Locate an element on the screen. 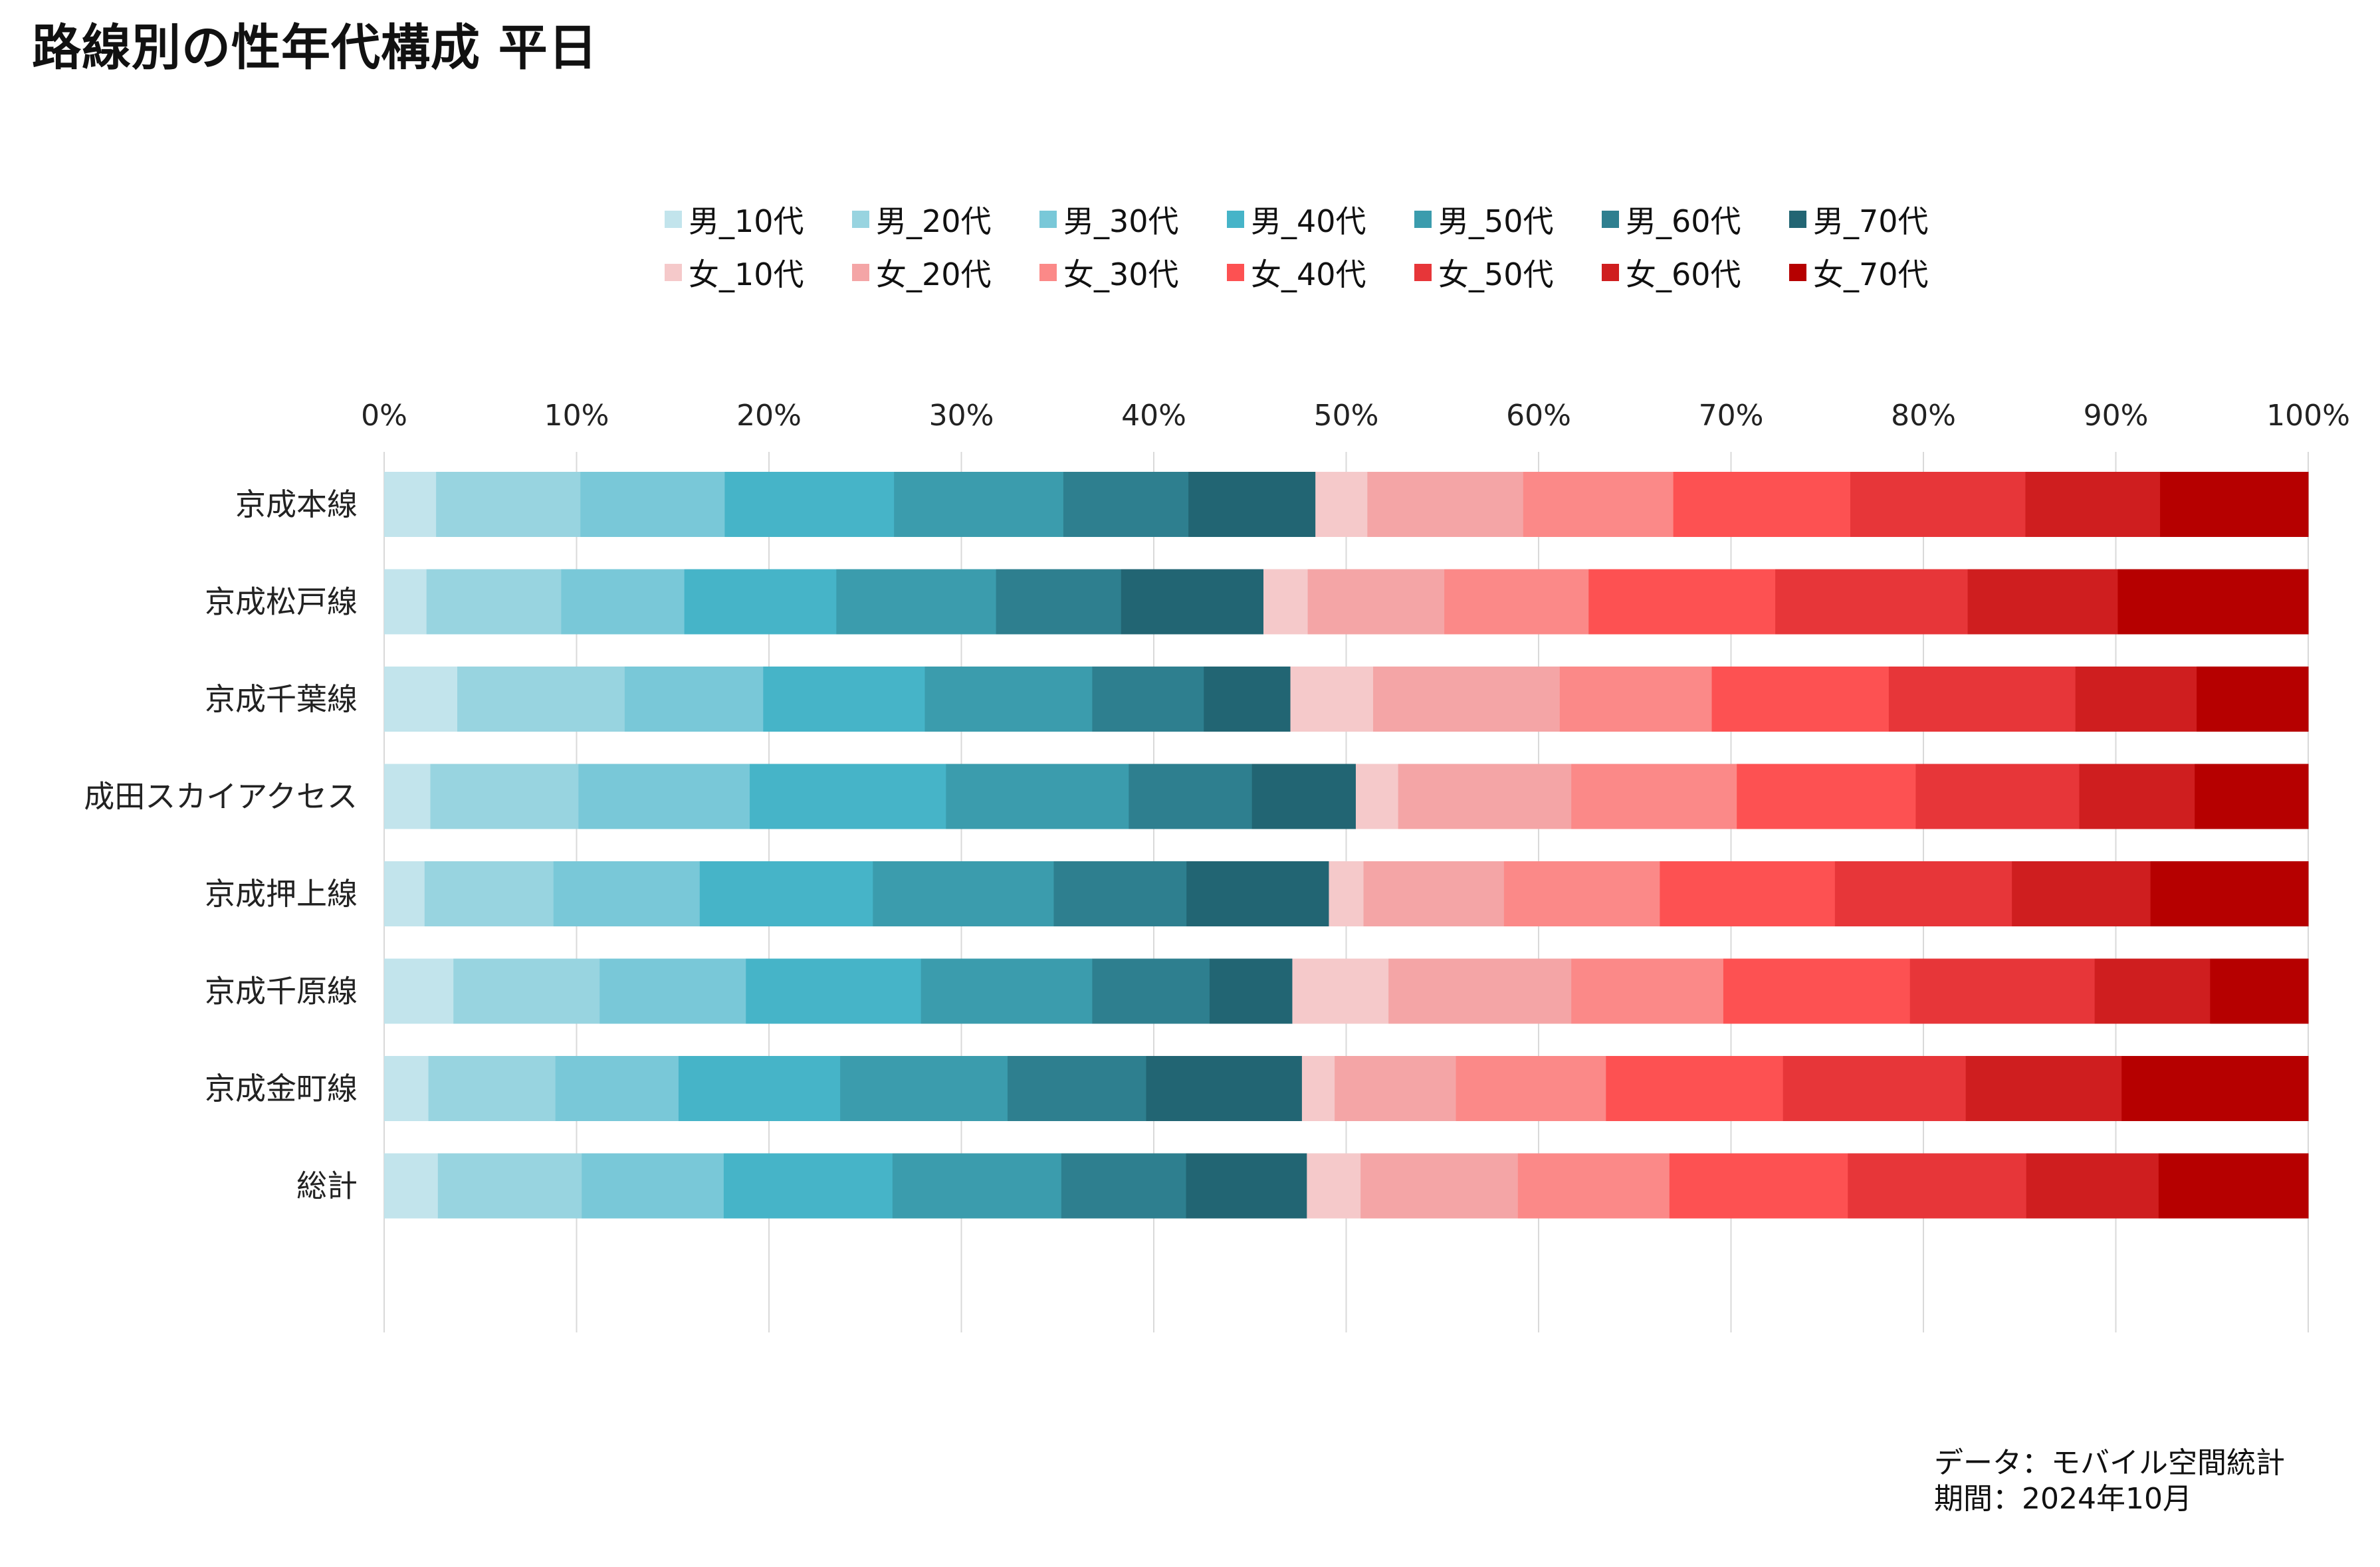 The width and height of the screenshot is (2380, 1567). legend-item-3: 男_40代 is located at coordinates (1320, 219).